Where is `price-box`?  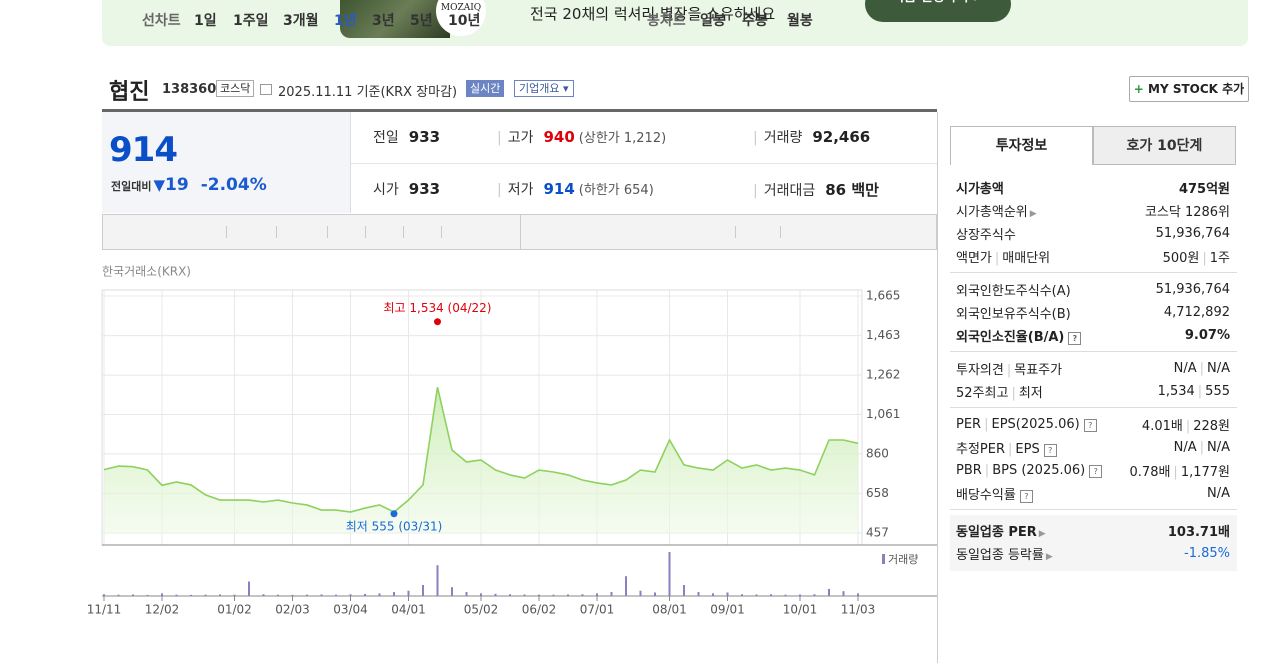
price-box is located at coordinates (226, 162).